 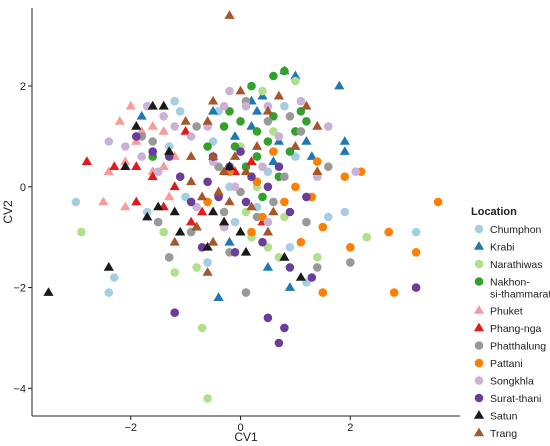 What do you see at coordinates (23, 87) in the screenshot?
I see `y-tick-label: 2` at bounding box center [23, 87].